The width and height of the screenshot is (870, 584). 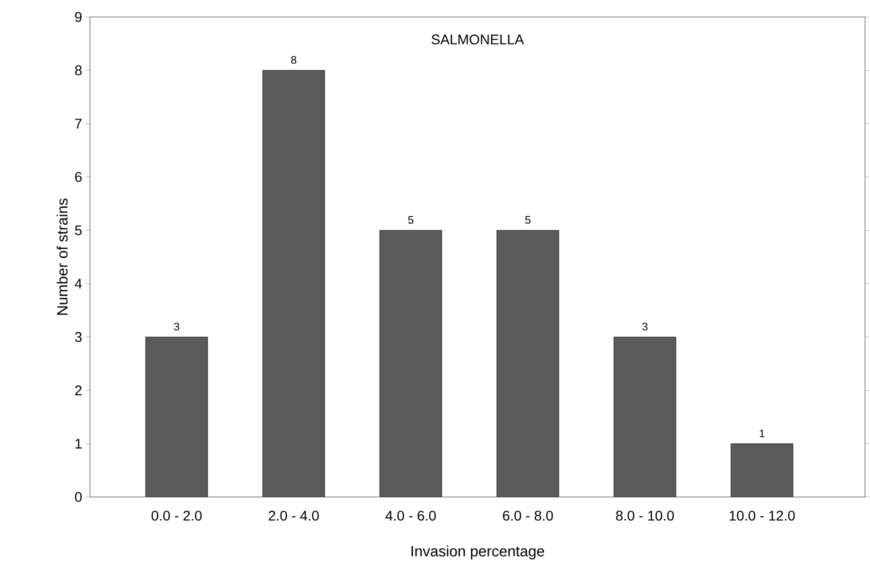 What do you see at coordinates (527, 515) in the screenshot?
I see `x-tick-label: 6.0 - 8.0` at bounding box center [527, 515].